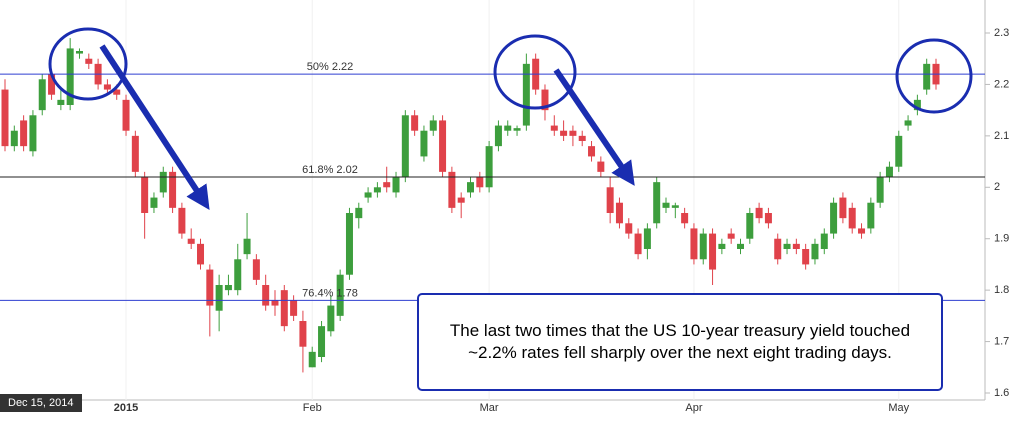 The height and width of the screenshot is (427, 1024). Describe the element at coordinates (330, 293) in the screenshot. I see `level-label: 76.4% 1.78` at that location.